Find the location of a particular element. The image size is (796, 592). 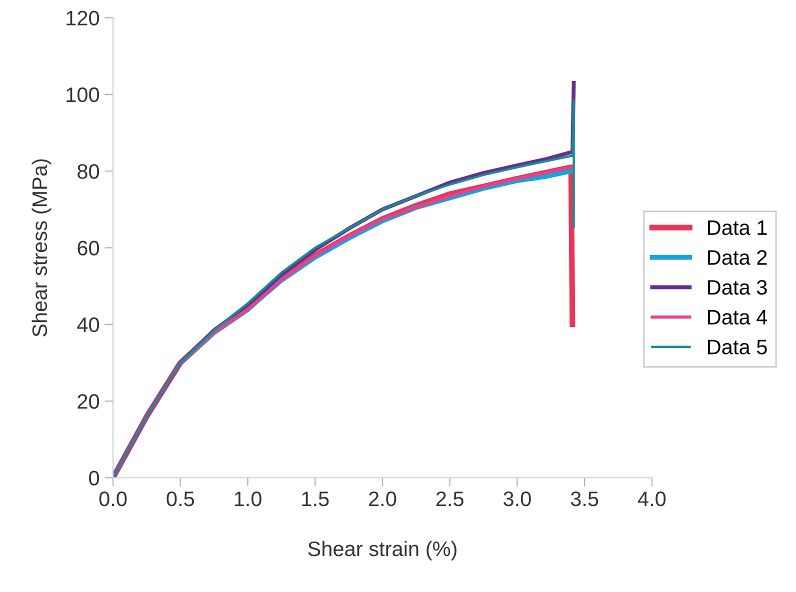

y-tick-label: 20 is located at coordinates (89, 401).